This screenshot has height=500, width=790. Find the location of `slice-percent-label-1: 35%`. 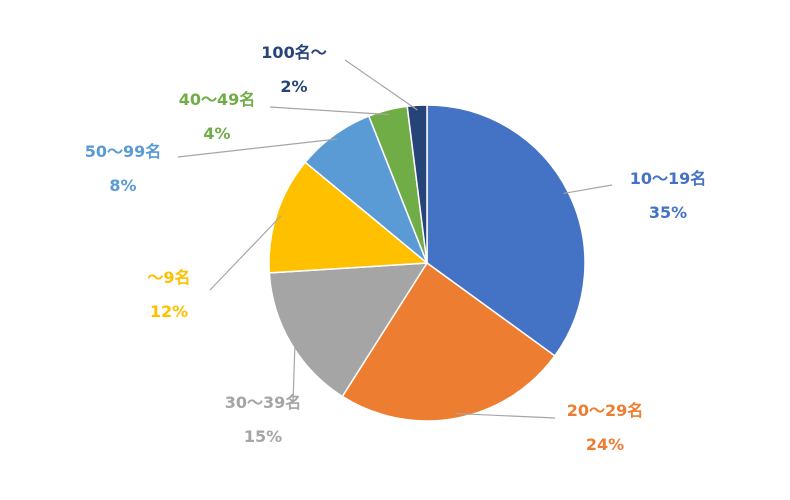

slice-percent-label-1: 35% is located at coordinates (668, 212).